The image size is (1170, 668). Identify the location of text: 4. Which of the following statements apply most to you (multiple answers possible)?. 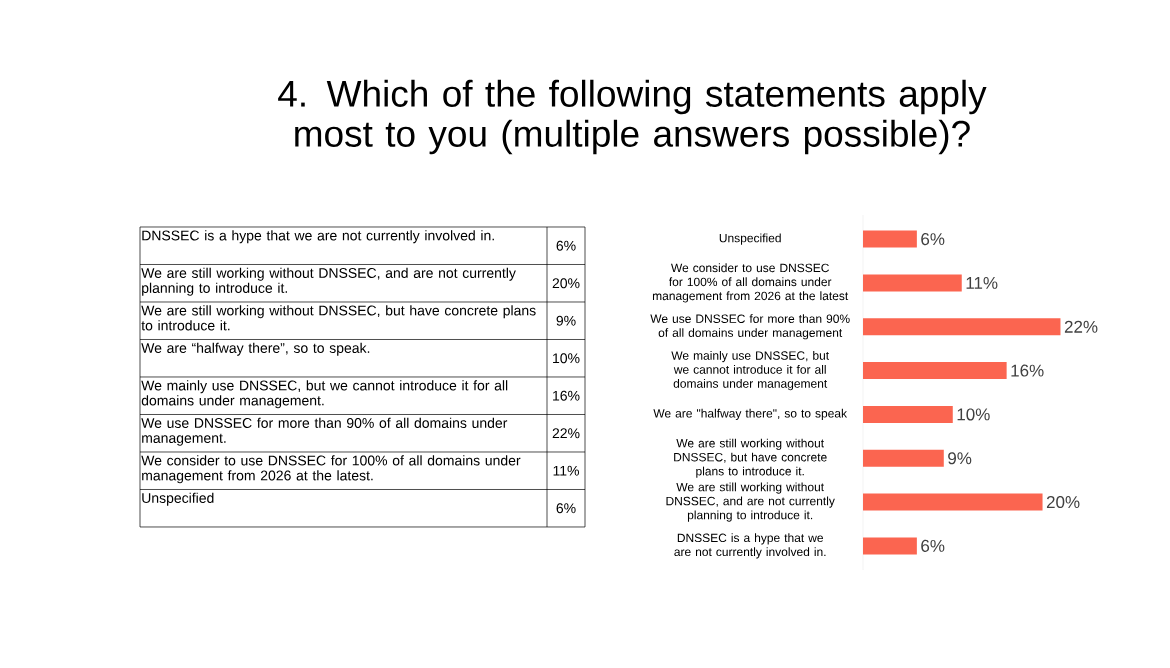
(632, 117).